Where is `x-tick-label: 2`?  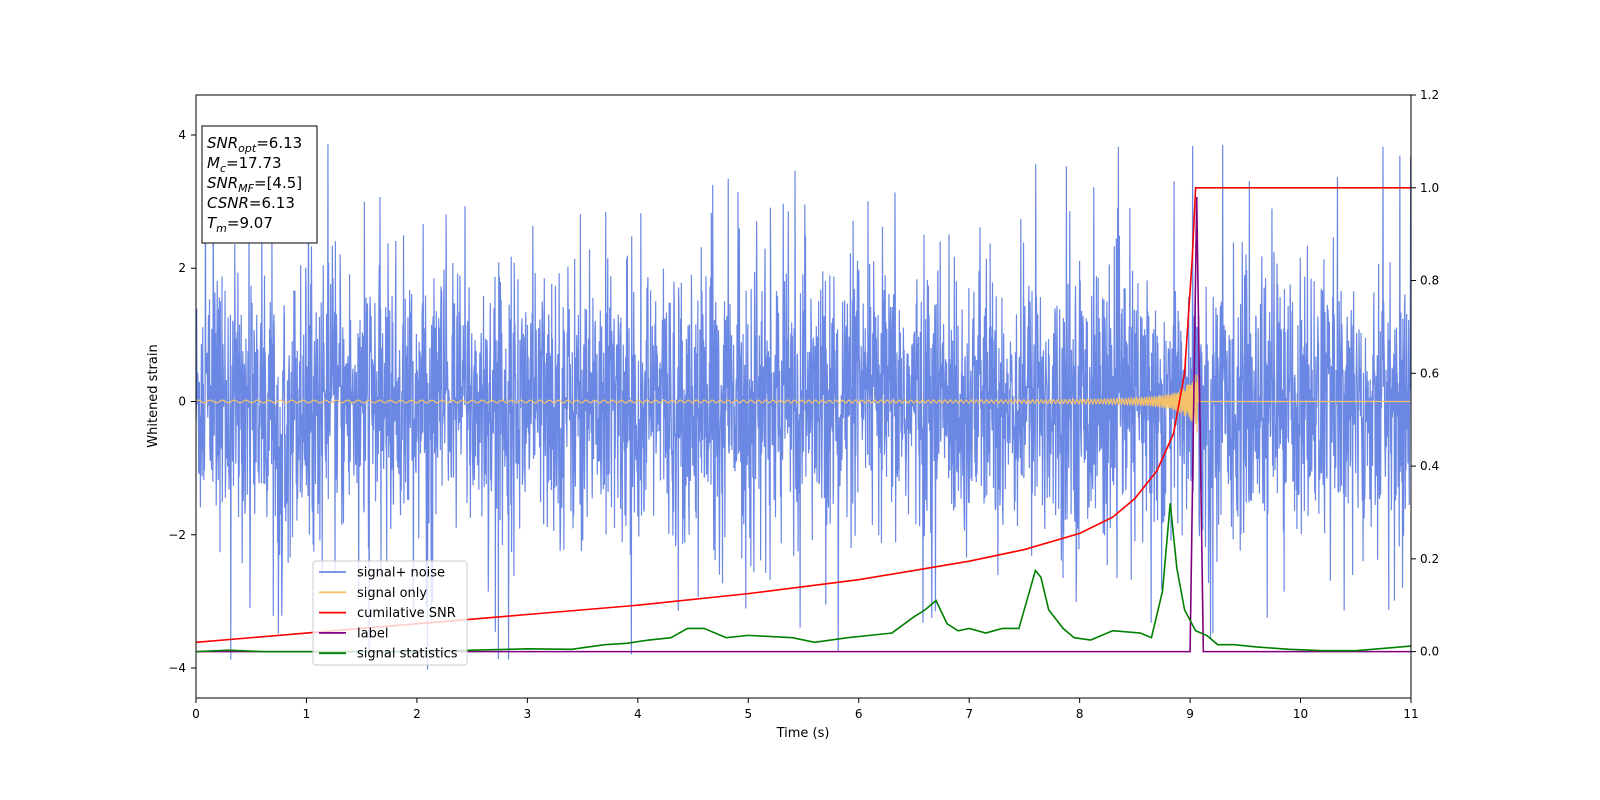
x-tick-label: 2 is located at coordinates (417, 714).